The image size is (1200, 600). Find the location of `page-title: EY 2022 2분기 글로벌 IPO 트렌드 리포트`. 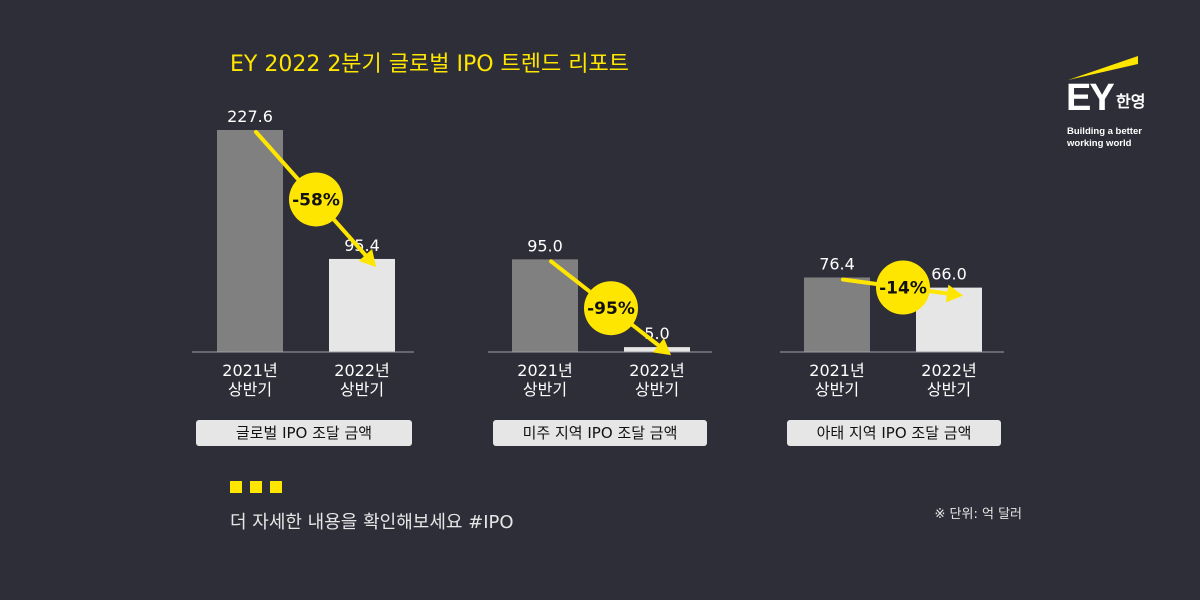

page-title: EY 2022 2분기 글로벌 IPO 트렌드 리포트 is located at coordinates (429, 64).